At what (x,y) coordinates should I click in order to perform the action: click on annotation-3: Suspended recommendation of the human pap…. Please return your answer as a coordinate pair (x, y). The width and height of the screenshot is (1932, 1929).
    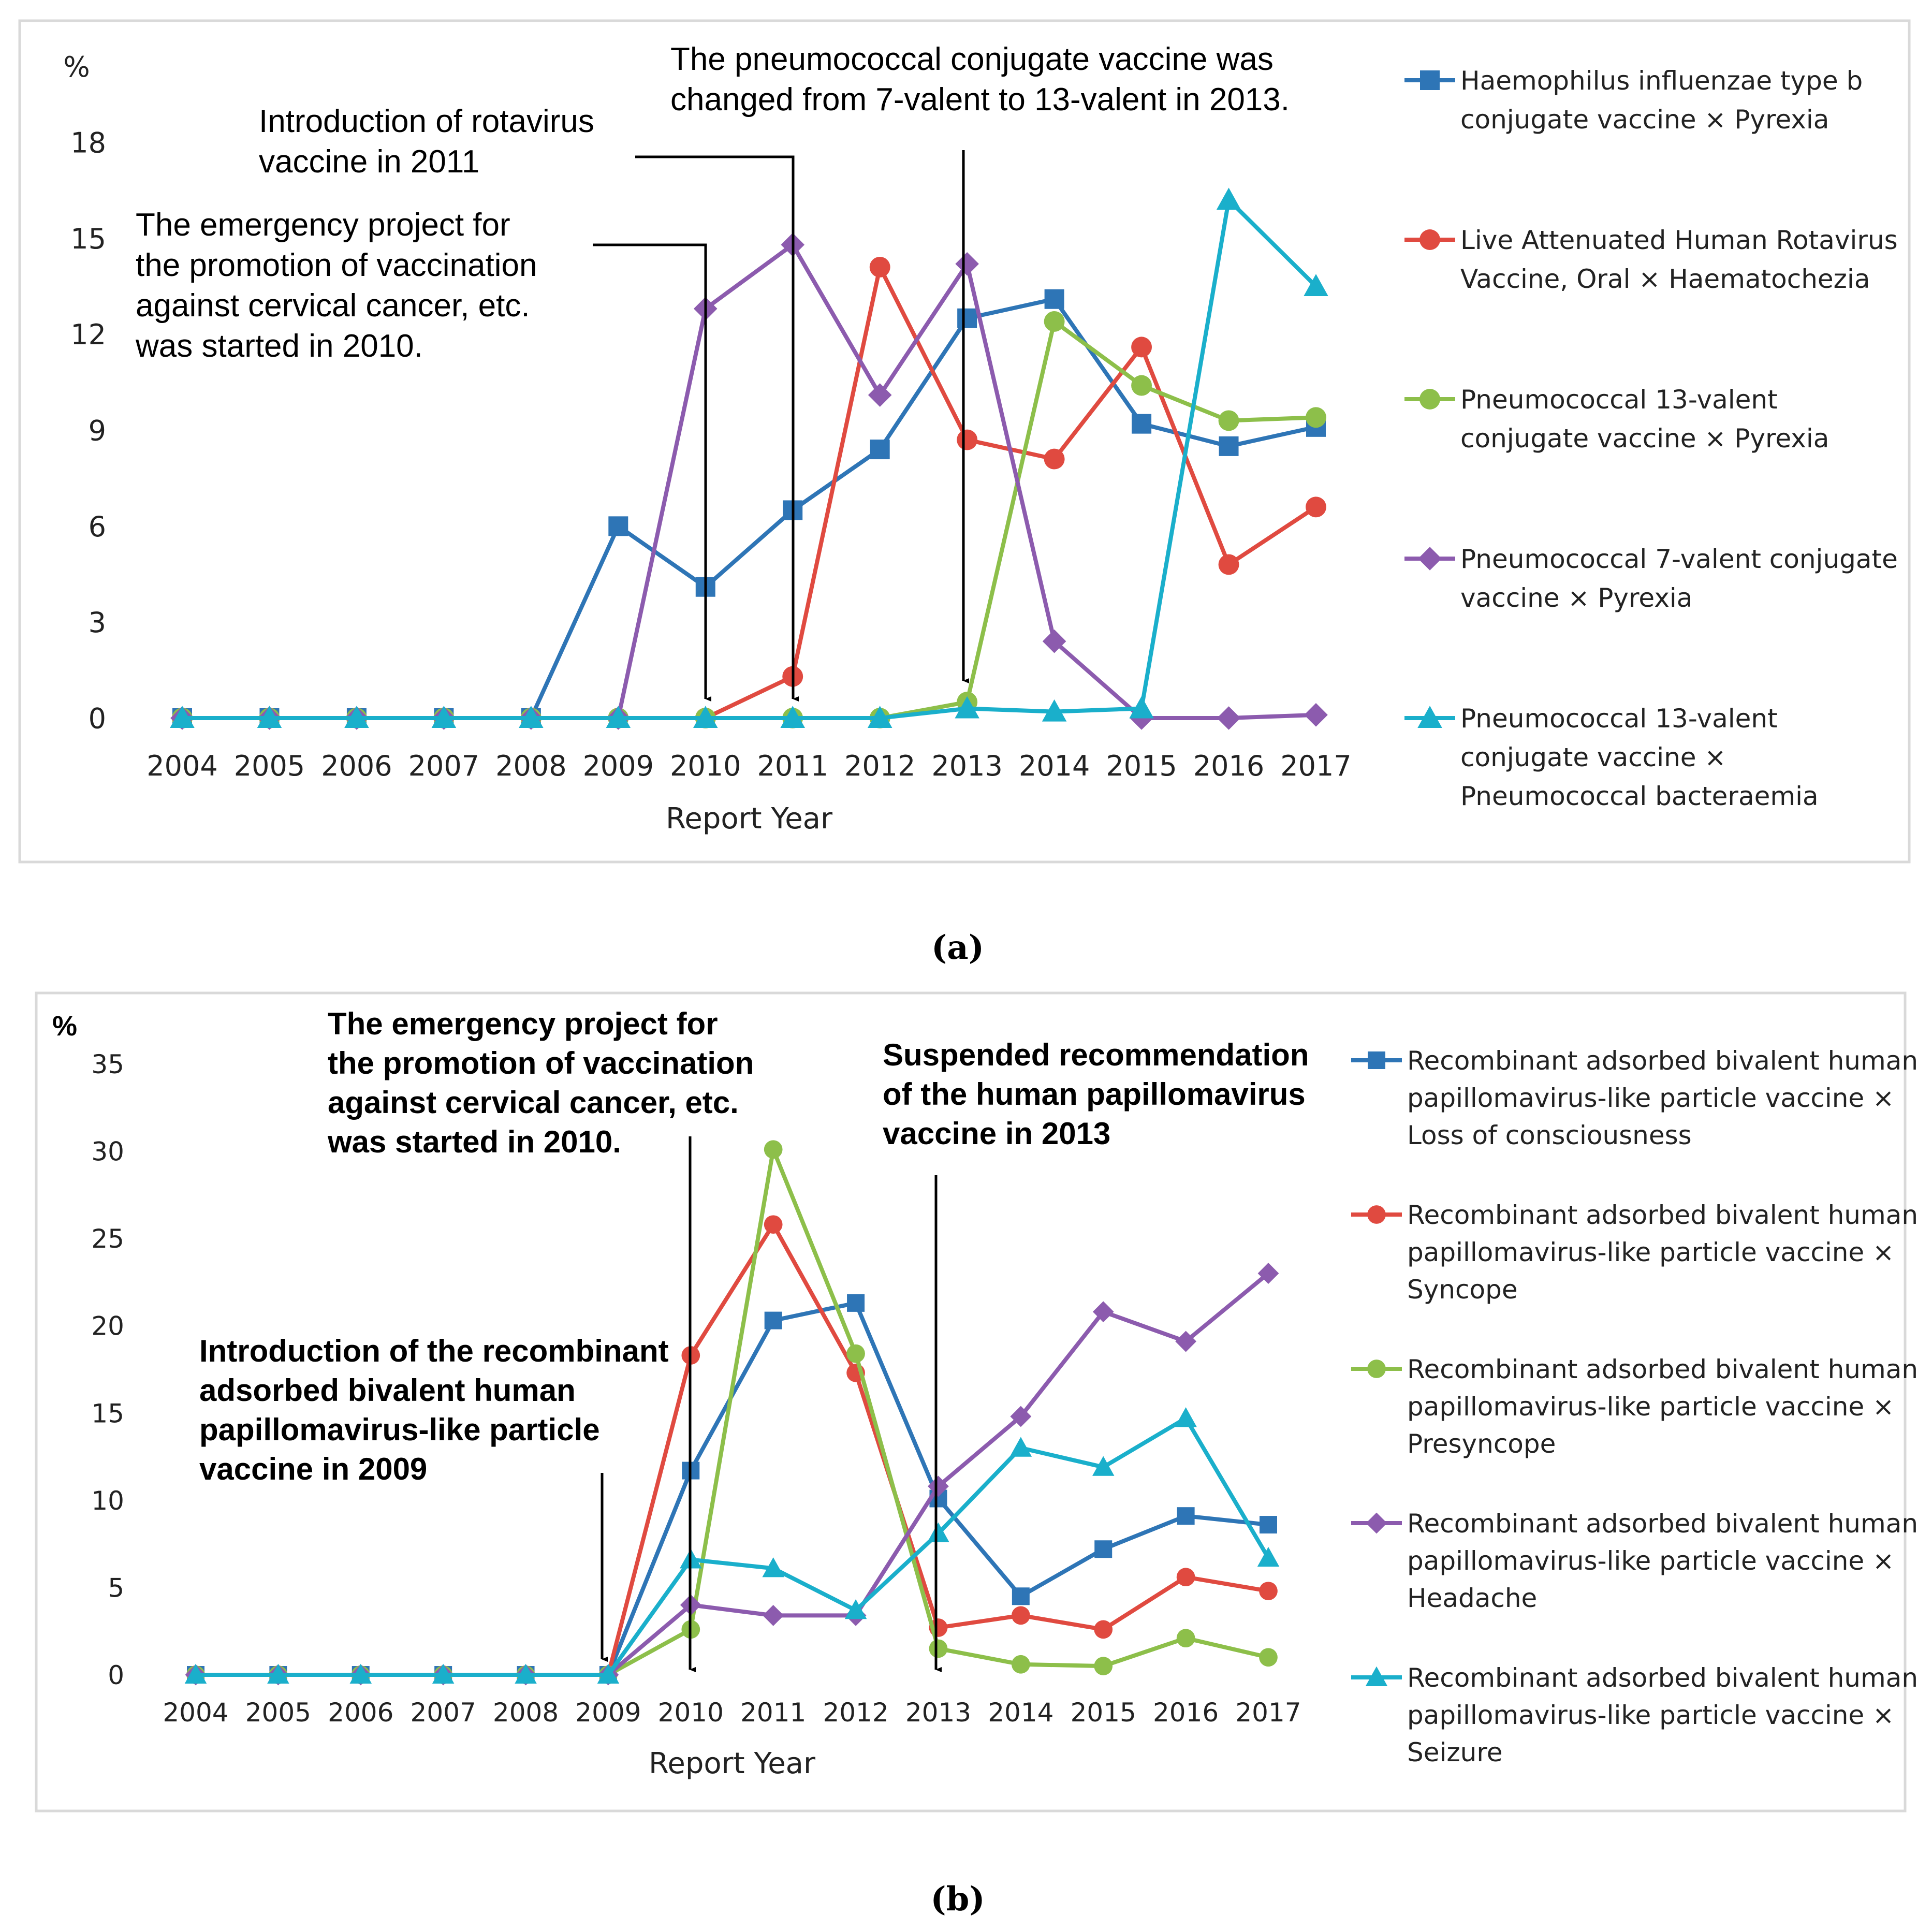
    Looking at the image, I should click on (1096, 1354).